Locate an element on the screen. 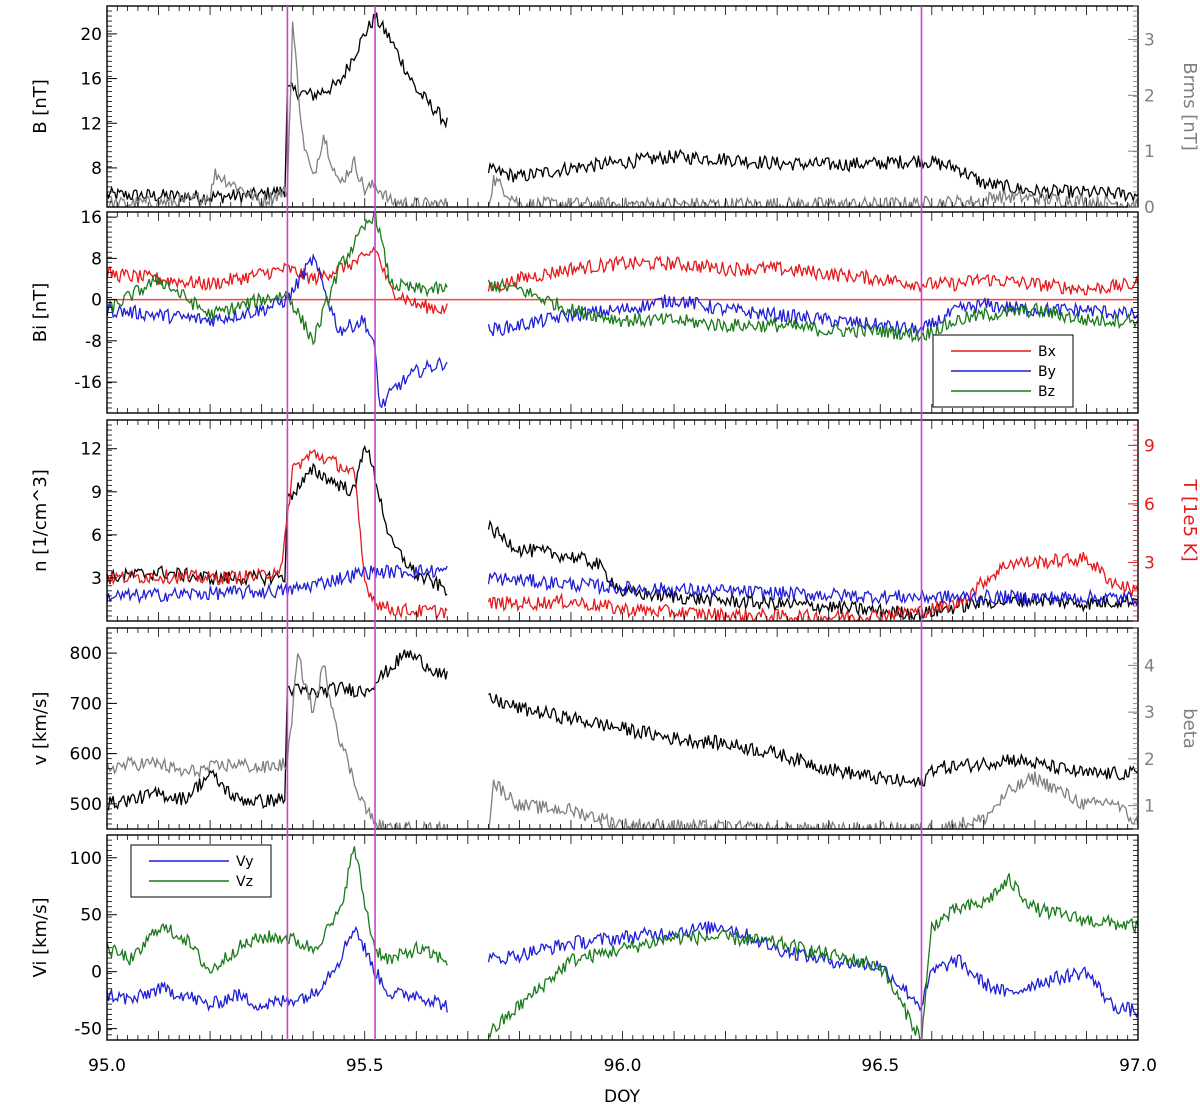 This screenshot has height=1112, width=1200. y-axis-label: n [1/cm^3] is located at coordinates (40, 520).